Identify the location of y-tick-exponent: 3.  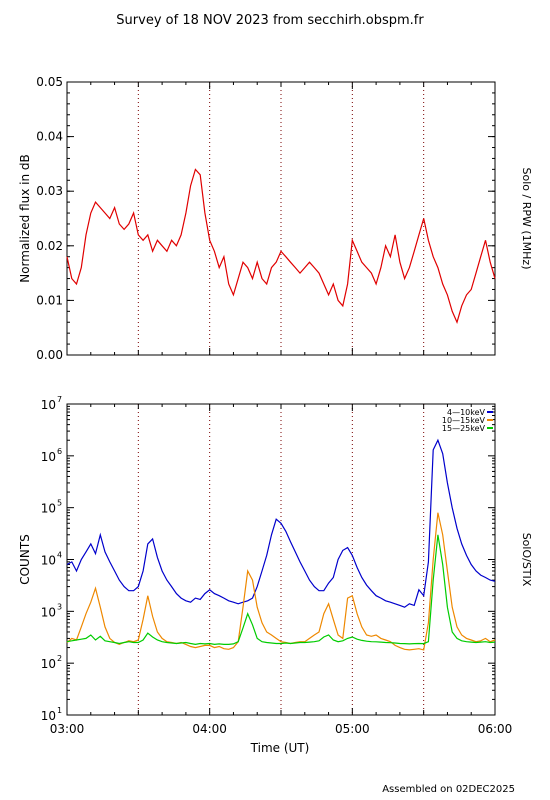
(59, 606).